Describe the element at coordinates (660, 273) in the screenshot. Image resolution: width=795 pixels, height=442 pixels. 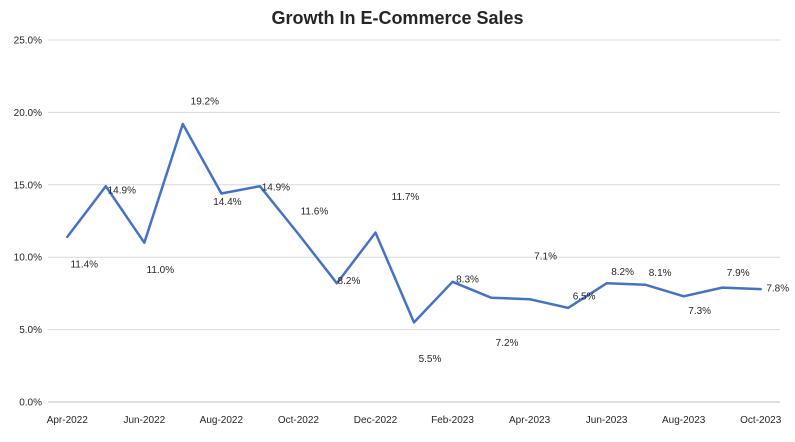
I see `data-label: 8.1%` at that location.